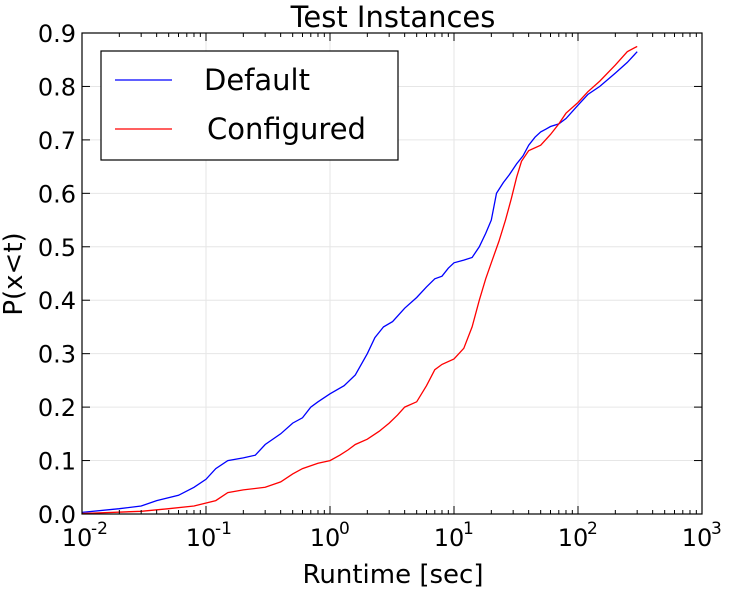 Image resolution: width=729 pixels, height=590 pixels. I want to click on y-tick-label: 0.9, so click(57, 34).